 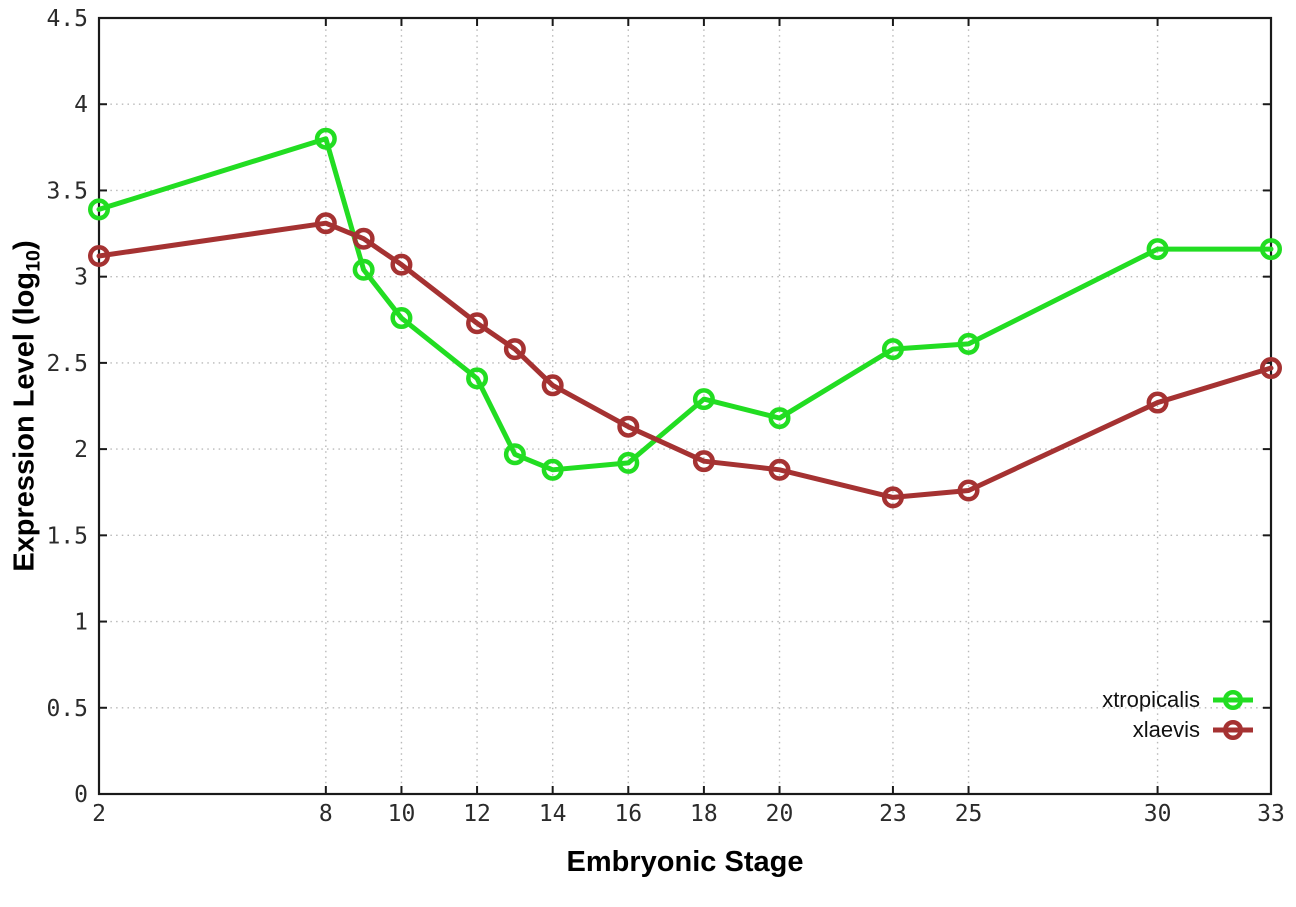 I want to click on svg-text: 25, so click(x=969, y=814).